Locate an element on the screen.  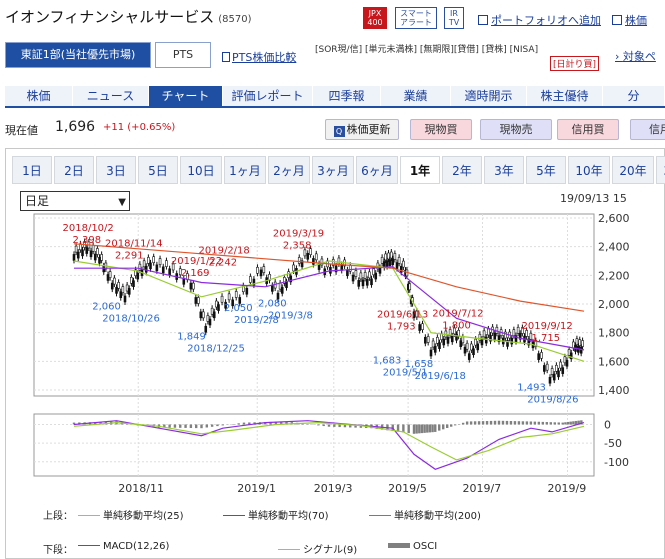
lower-y-tick: -100 is located at coordinates (616, 462).